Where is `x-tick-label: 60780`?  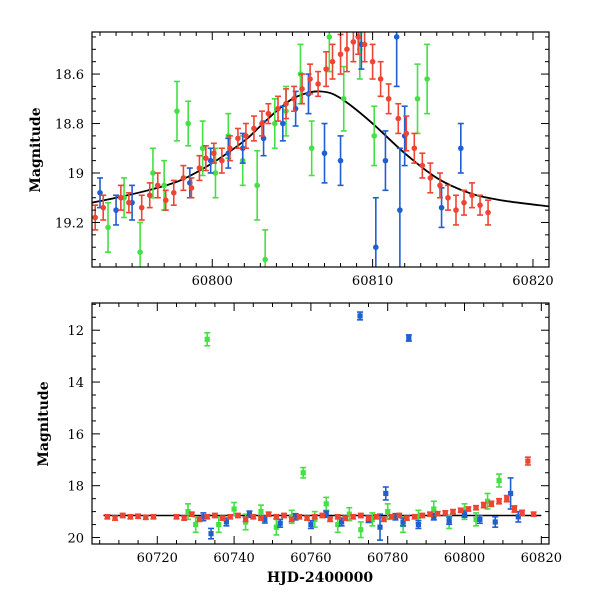
x-tick-label: 60780 is located at coordinates (387, 558).